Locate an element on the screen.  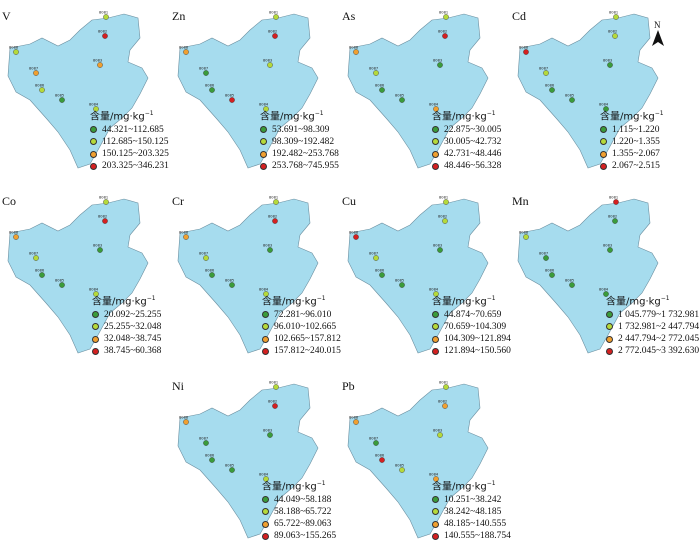
legend-range: 2 447.794~2 772.045 is located at coordinates (659, 338).